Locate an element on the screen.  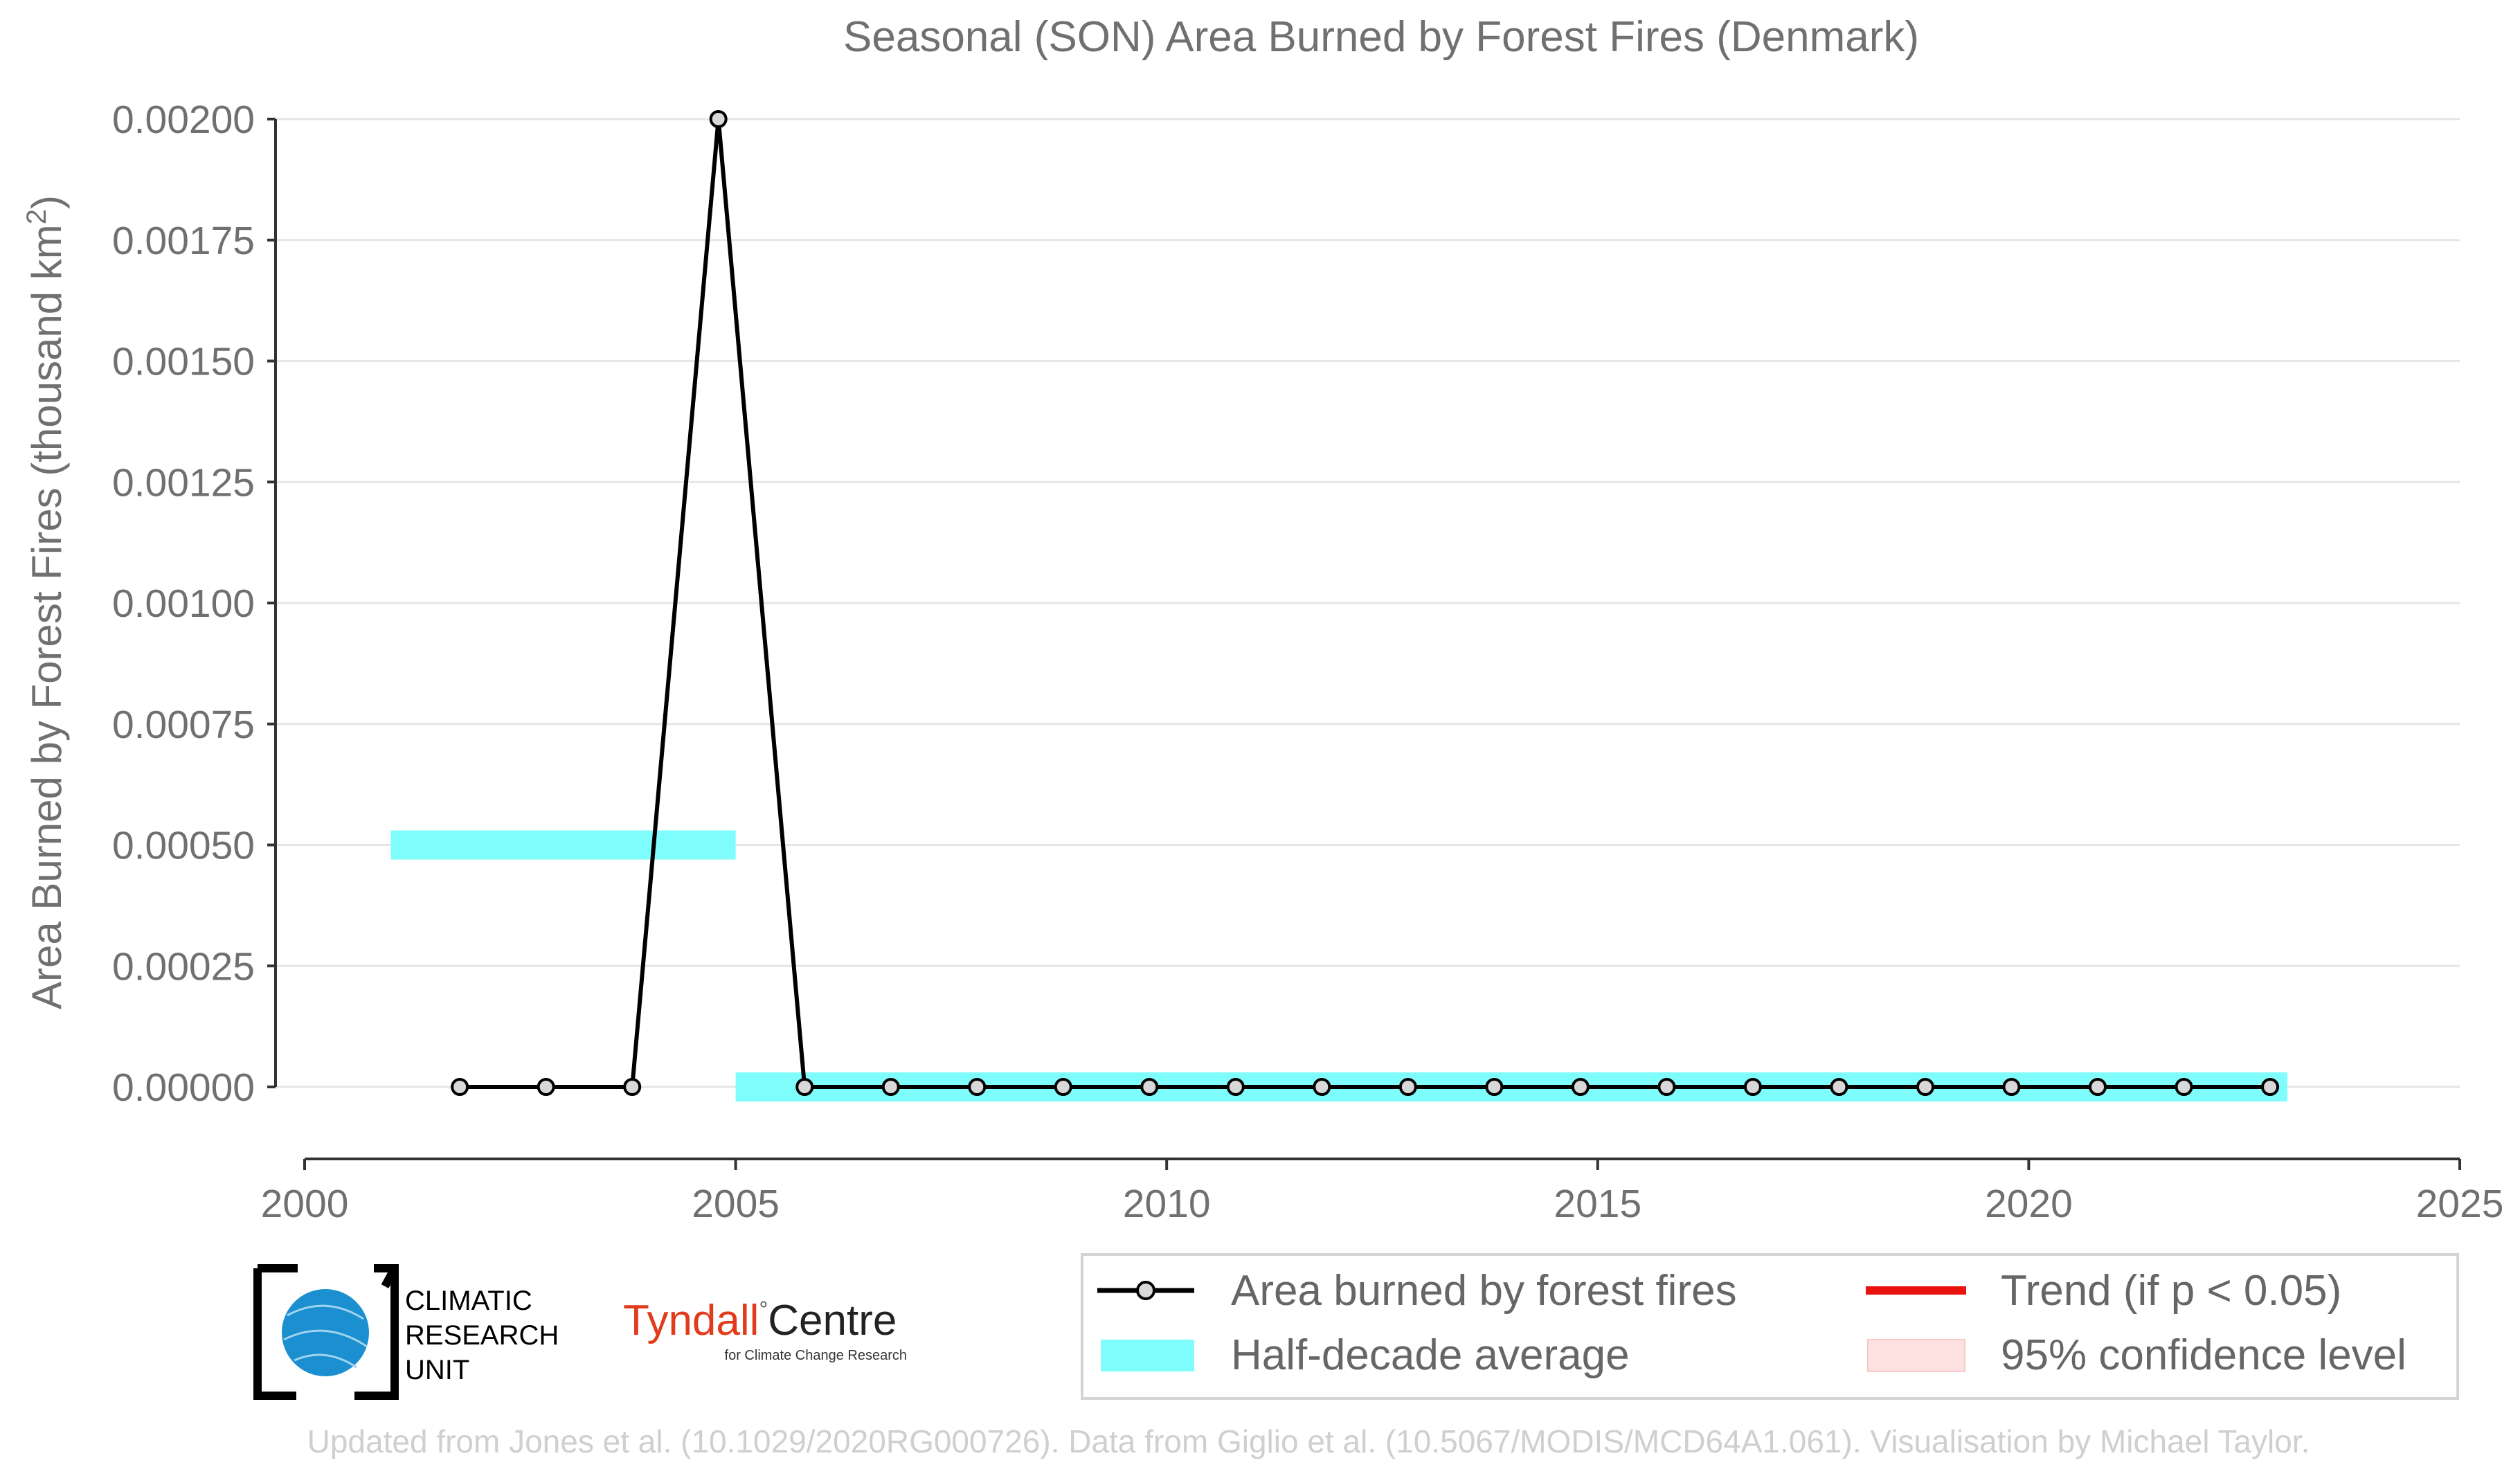
y-axis-label-main: Area Burned by Forest Fires (thousand km is located at coordinates (47, 616).